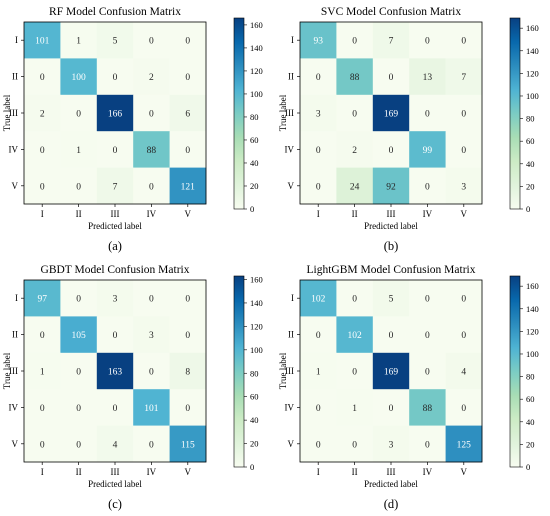  What do you see at coordinates (292, 298) in the screenshot?
I see `y-tick-label: I` at bounding box center [292, 298].